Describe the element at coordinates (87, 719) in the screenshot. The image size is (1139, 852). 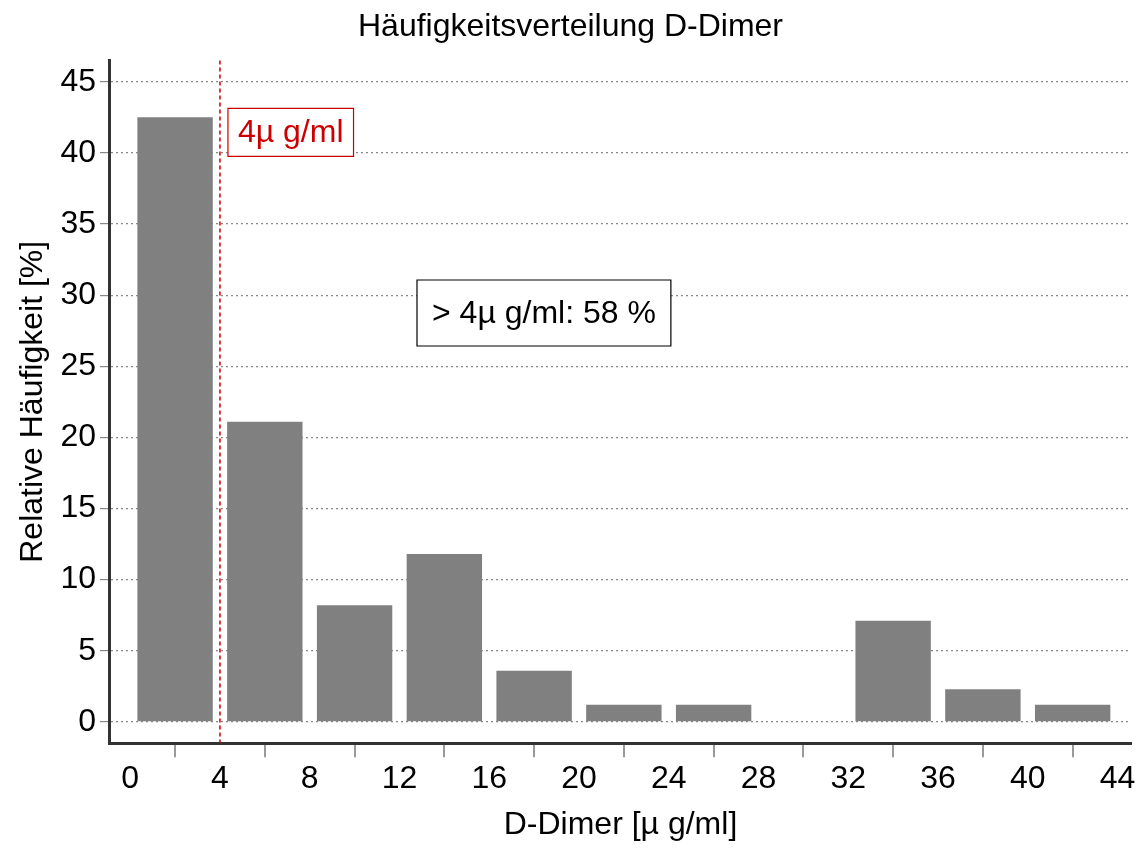
I see `y-tick-label: 0` at that location.